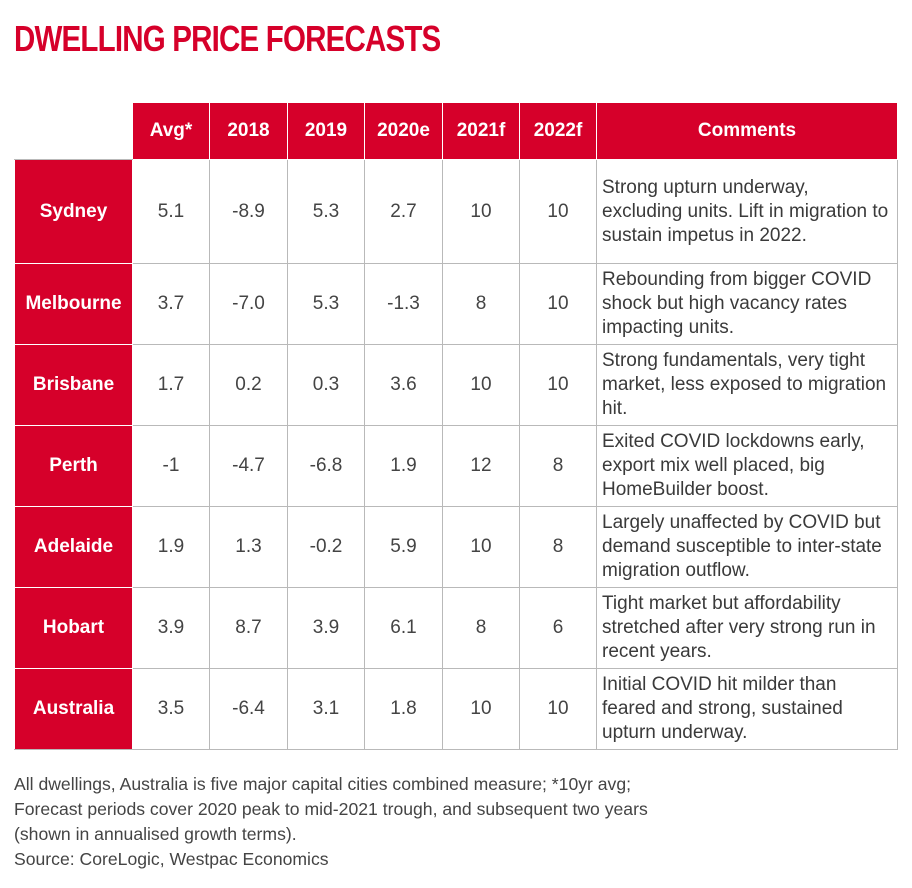 This screenshot has width=912, height=888. Describe the element at coordinates (403, 385) in the screenshot. I see `table-cell: 3.6` at that location.